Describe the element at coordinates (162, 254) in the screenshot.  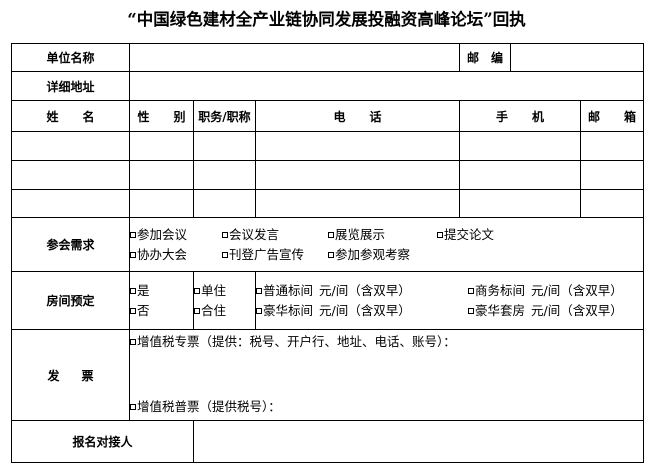
I see `option-label: 协办大会` at that location.